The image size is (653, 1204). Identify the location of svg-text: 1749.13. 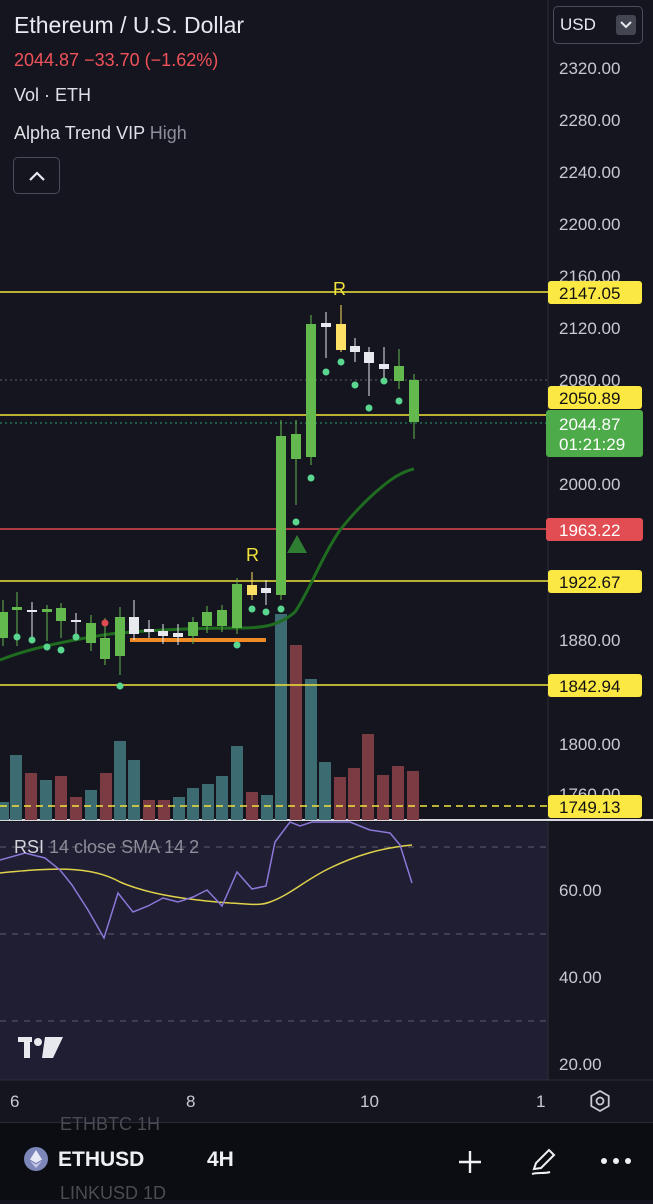
(589, 807).